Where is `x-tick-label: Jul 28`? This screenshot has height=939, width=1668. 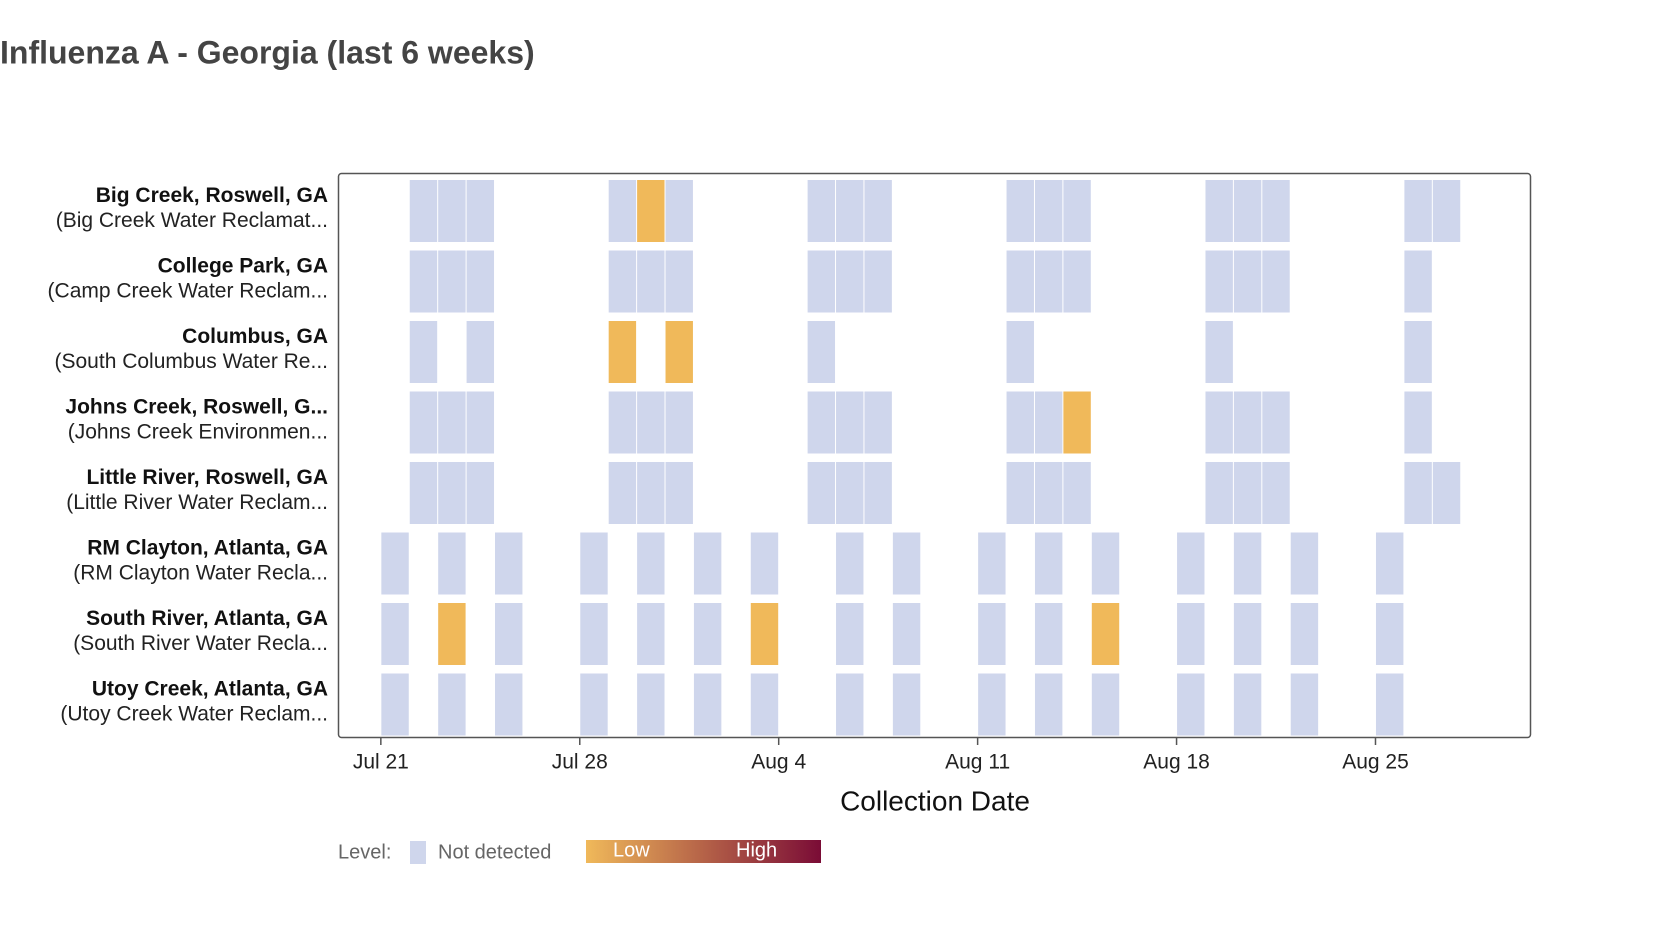
x-tick-label: Jul 28 is located at coordinates (580, 762).